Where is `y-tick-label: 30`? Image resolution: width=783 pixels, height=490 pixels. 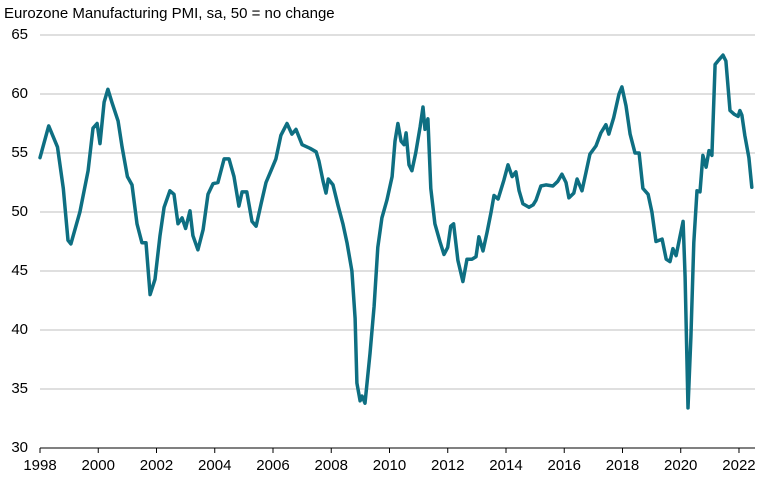 y-tick-label: 30 is located at coordinates (19, 447).